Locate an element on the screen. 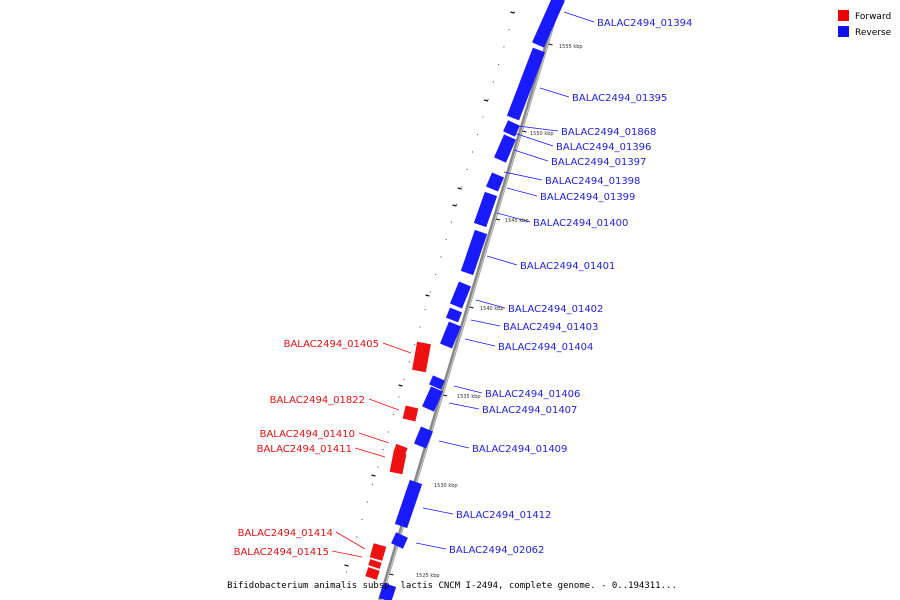 The height and width of the screenshot is (600, 900). gene-label-reverse: BALAC2494_01409 is located at coordinates (519, 449).